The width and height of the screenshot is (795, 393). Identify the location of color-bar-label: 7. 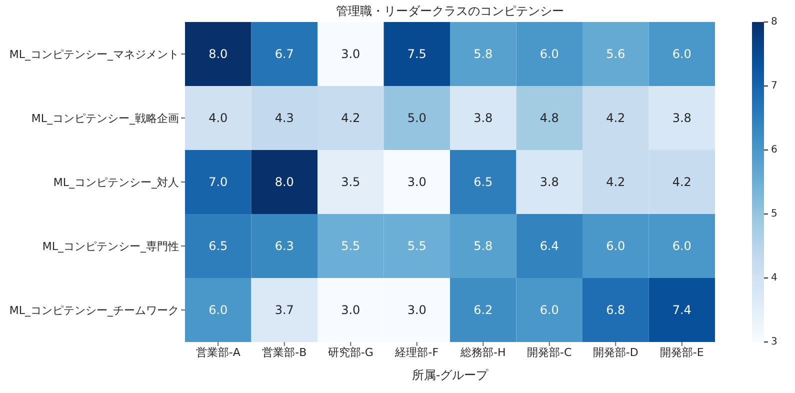
(774, 86).